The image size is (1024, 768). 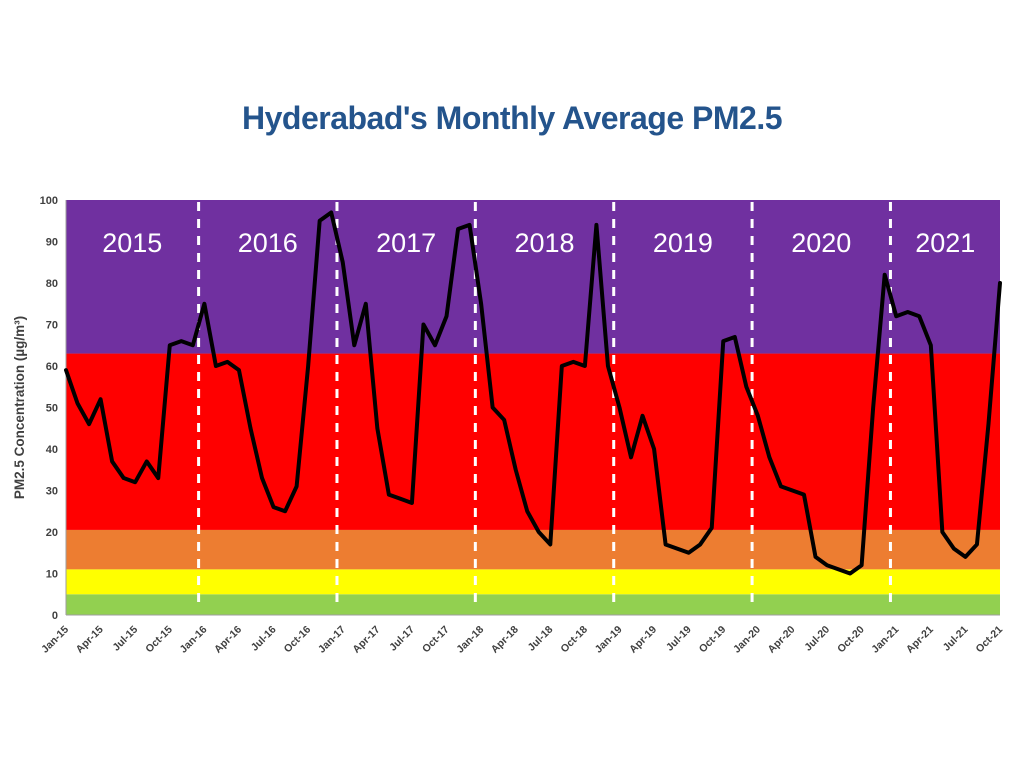 What do you see at coordinates (544, 243) in the screenshot?
I see `year-label-2018: 2018` at bounding box center [544, 243].